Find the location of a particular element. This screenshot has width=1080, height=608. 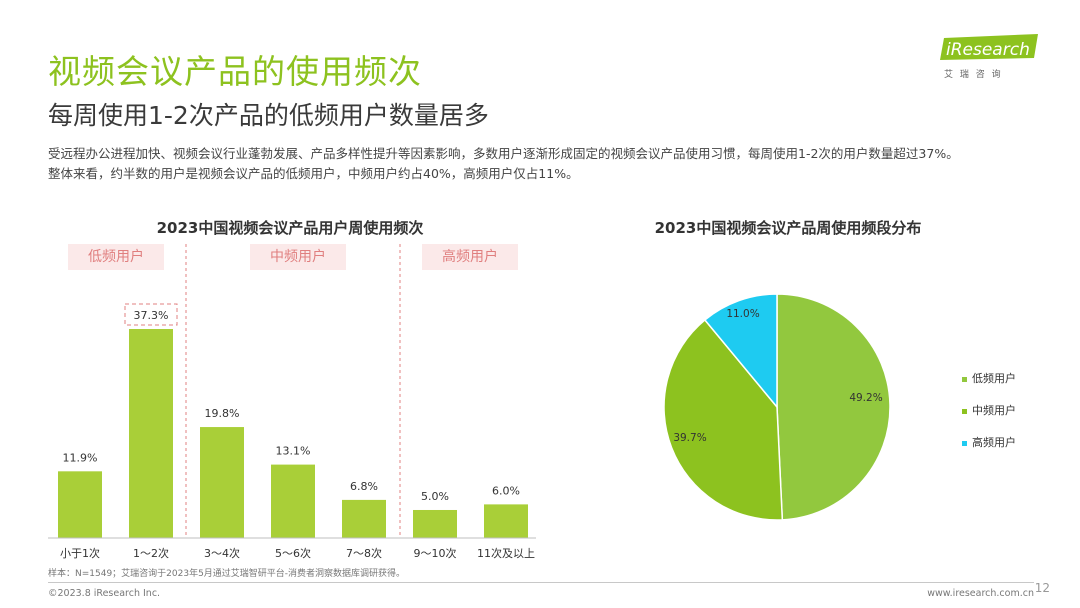

legend-item-1: 中频用户 is located at coordinates (989, 410).